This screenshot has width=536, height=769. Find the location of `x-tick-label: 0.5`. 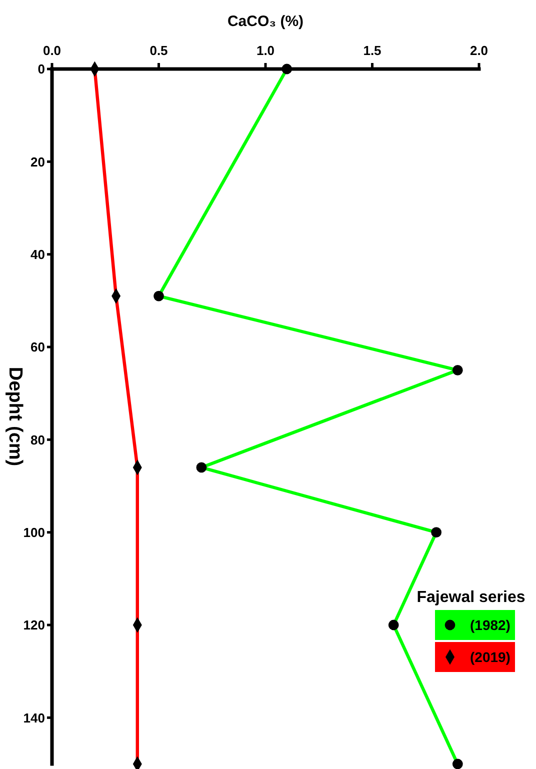

x-tick-label: 0.5 is located at coordinates (159, 50).